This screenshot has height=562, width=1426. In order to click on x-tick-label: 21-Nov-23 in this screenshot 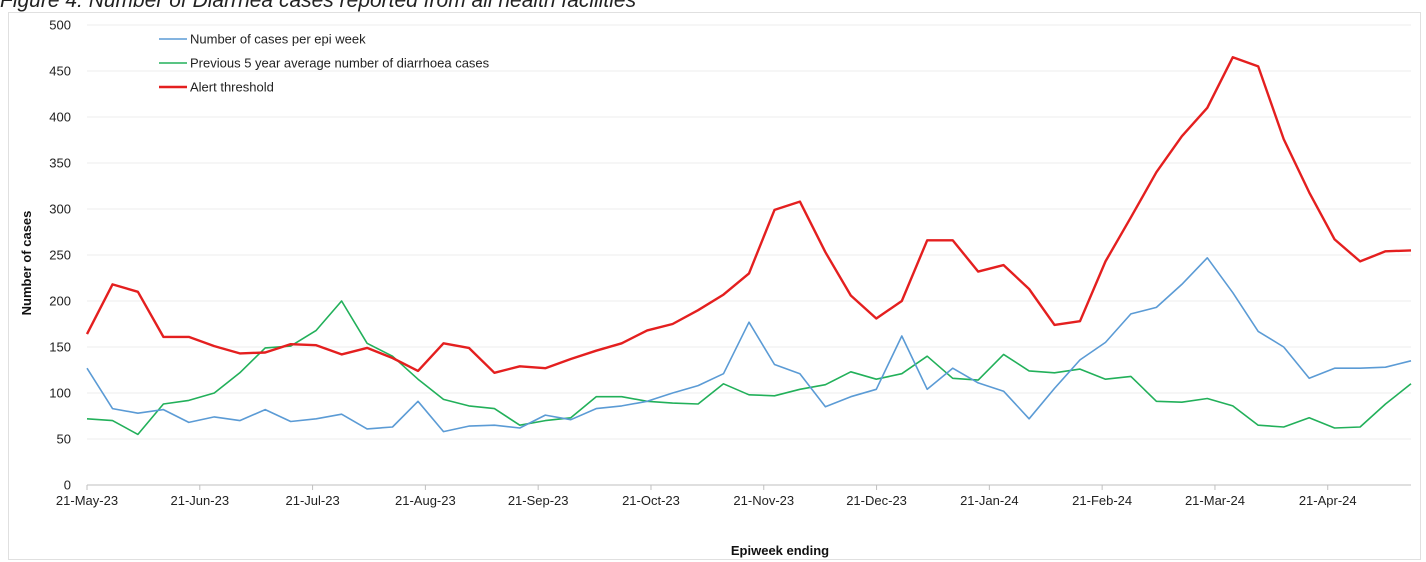, I will do `click(763, 500)`.